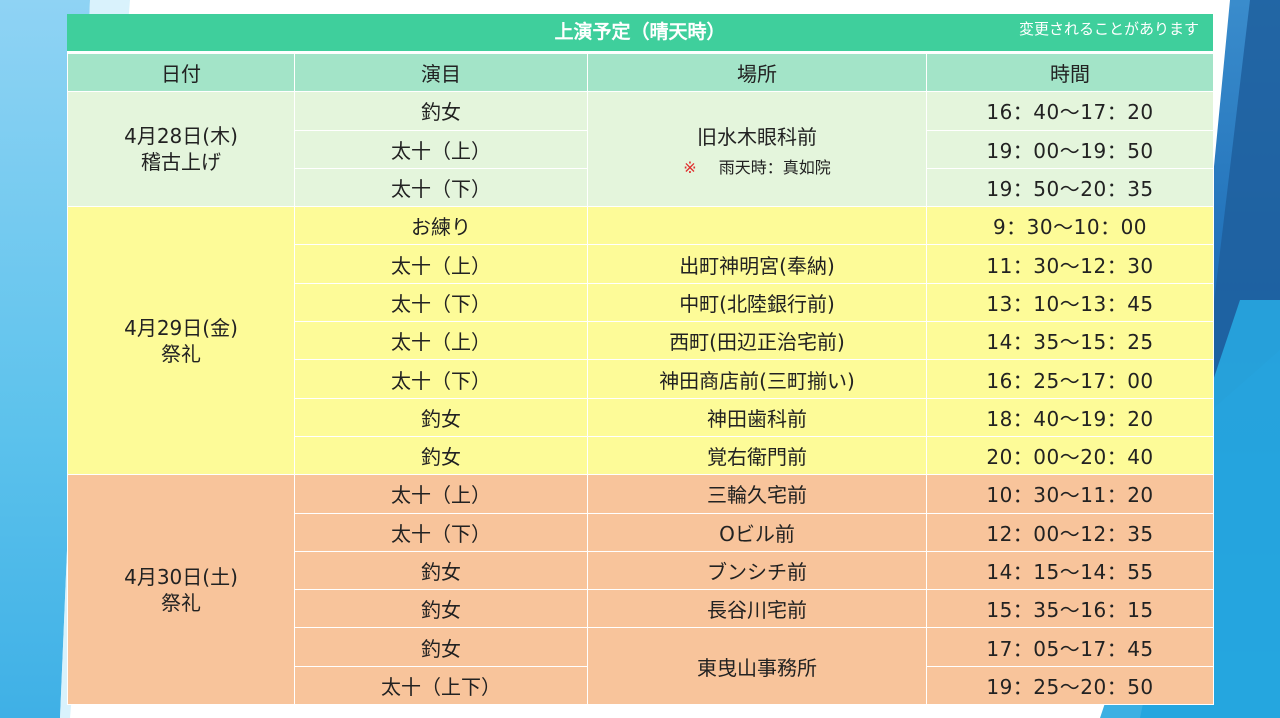  I want to click on time-cell: 20：00～20：40, so click(1070, 455).